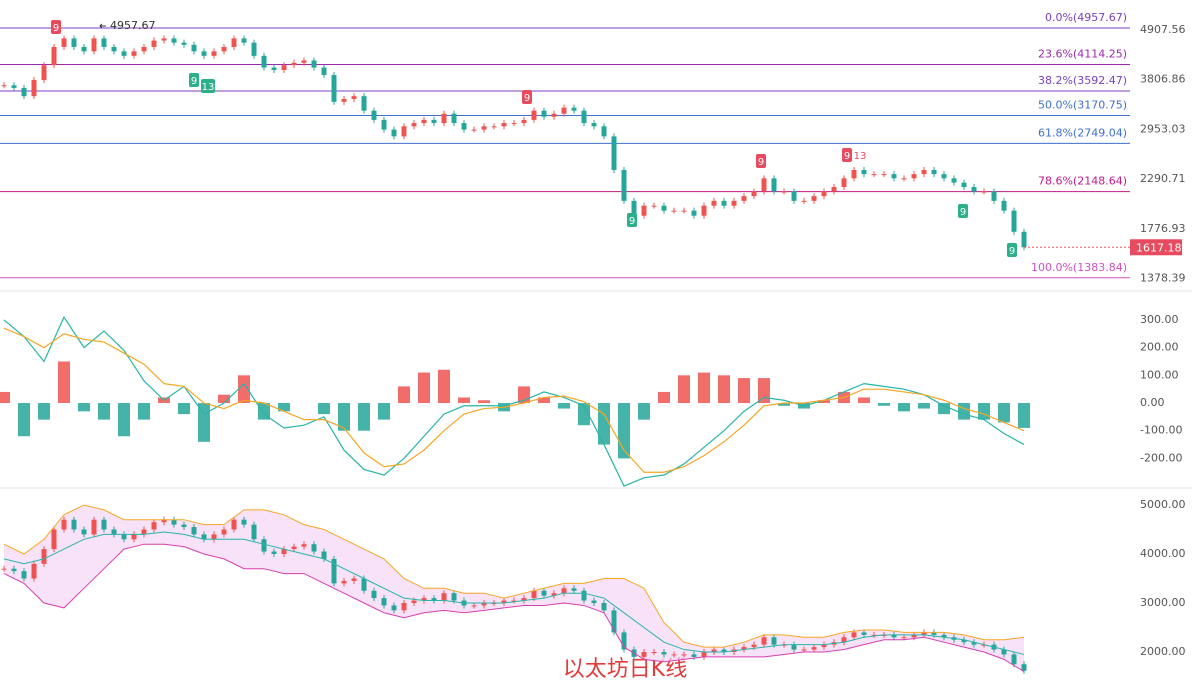 The height and width of the screenshot is (691, 1192). Describe the element at coordinates (1161, 430) in the screenshot. I see `y-tick-label: -100.00` at that location.